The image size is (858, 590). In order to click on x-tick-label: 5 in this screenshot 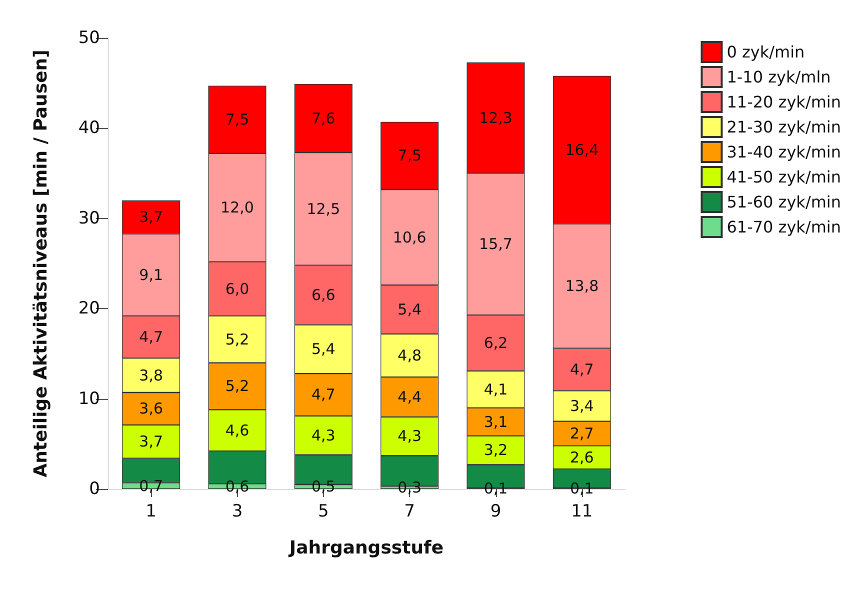, I will do `click(323, 512)`.